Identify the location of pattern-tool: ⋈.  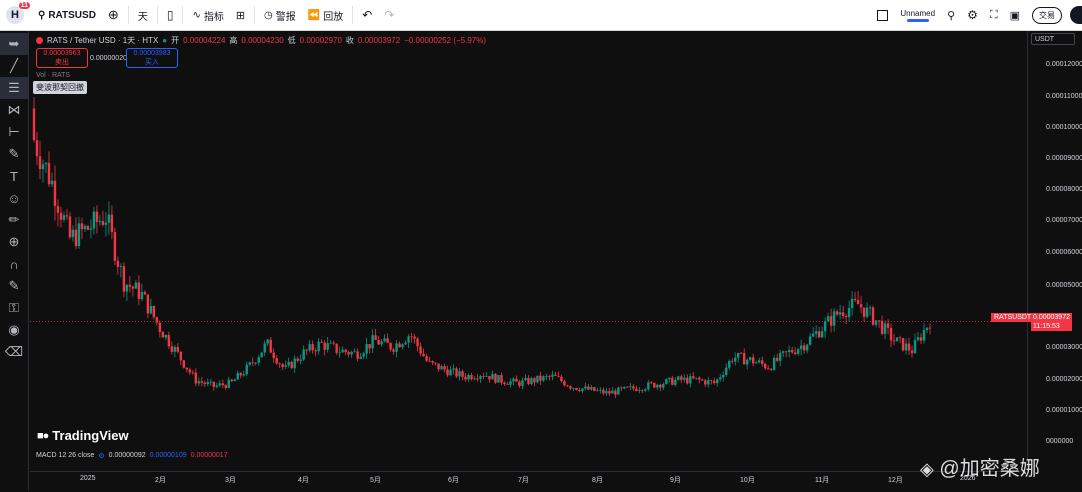
(14, 110).